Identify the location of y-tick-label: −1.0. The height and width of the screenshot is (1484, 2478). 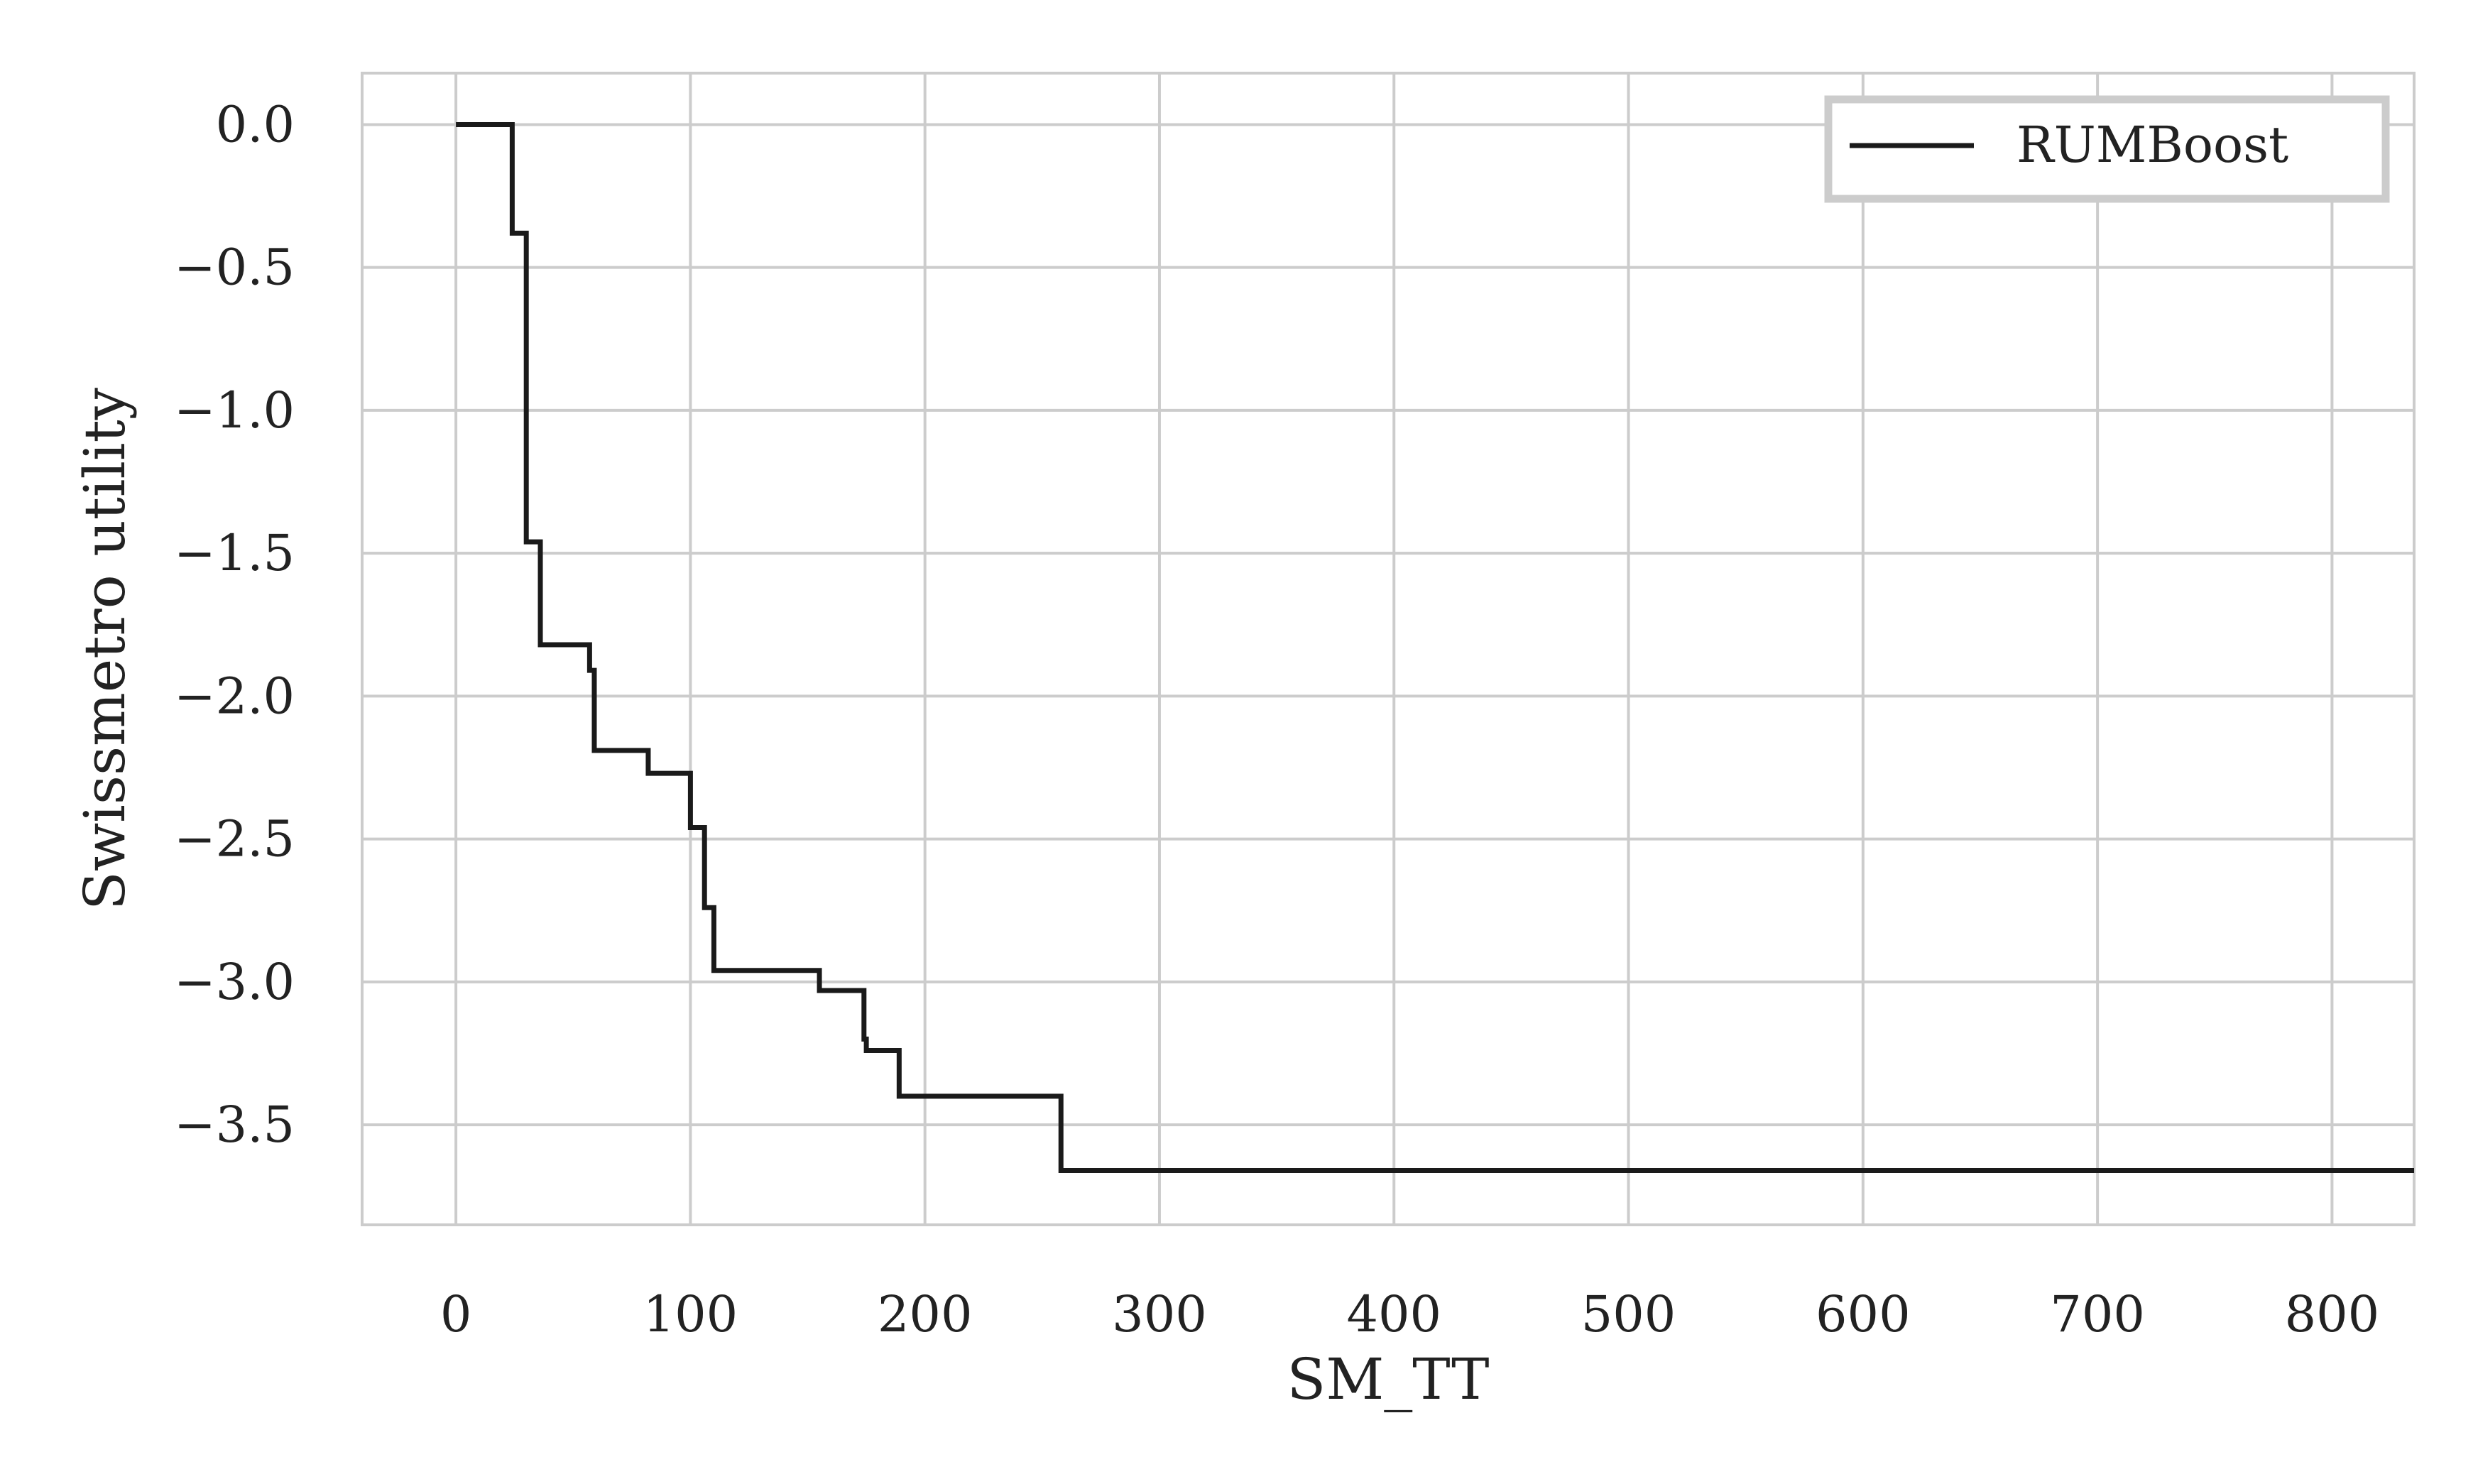
(235, 410).